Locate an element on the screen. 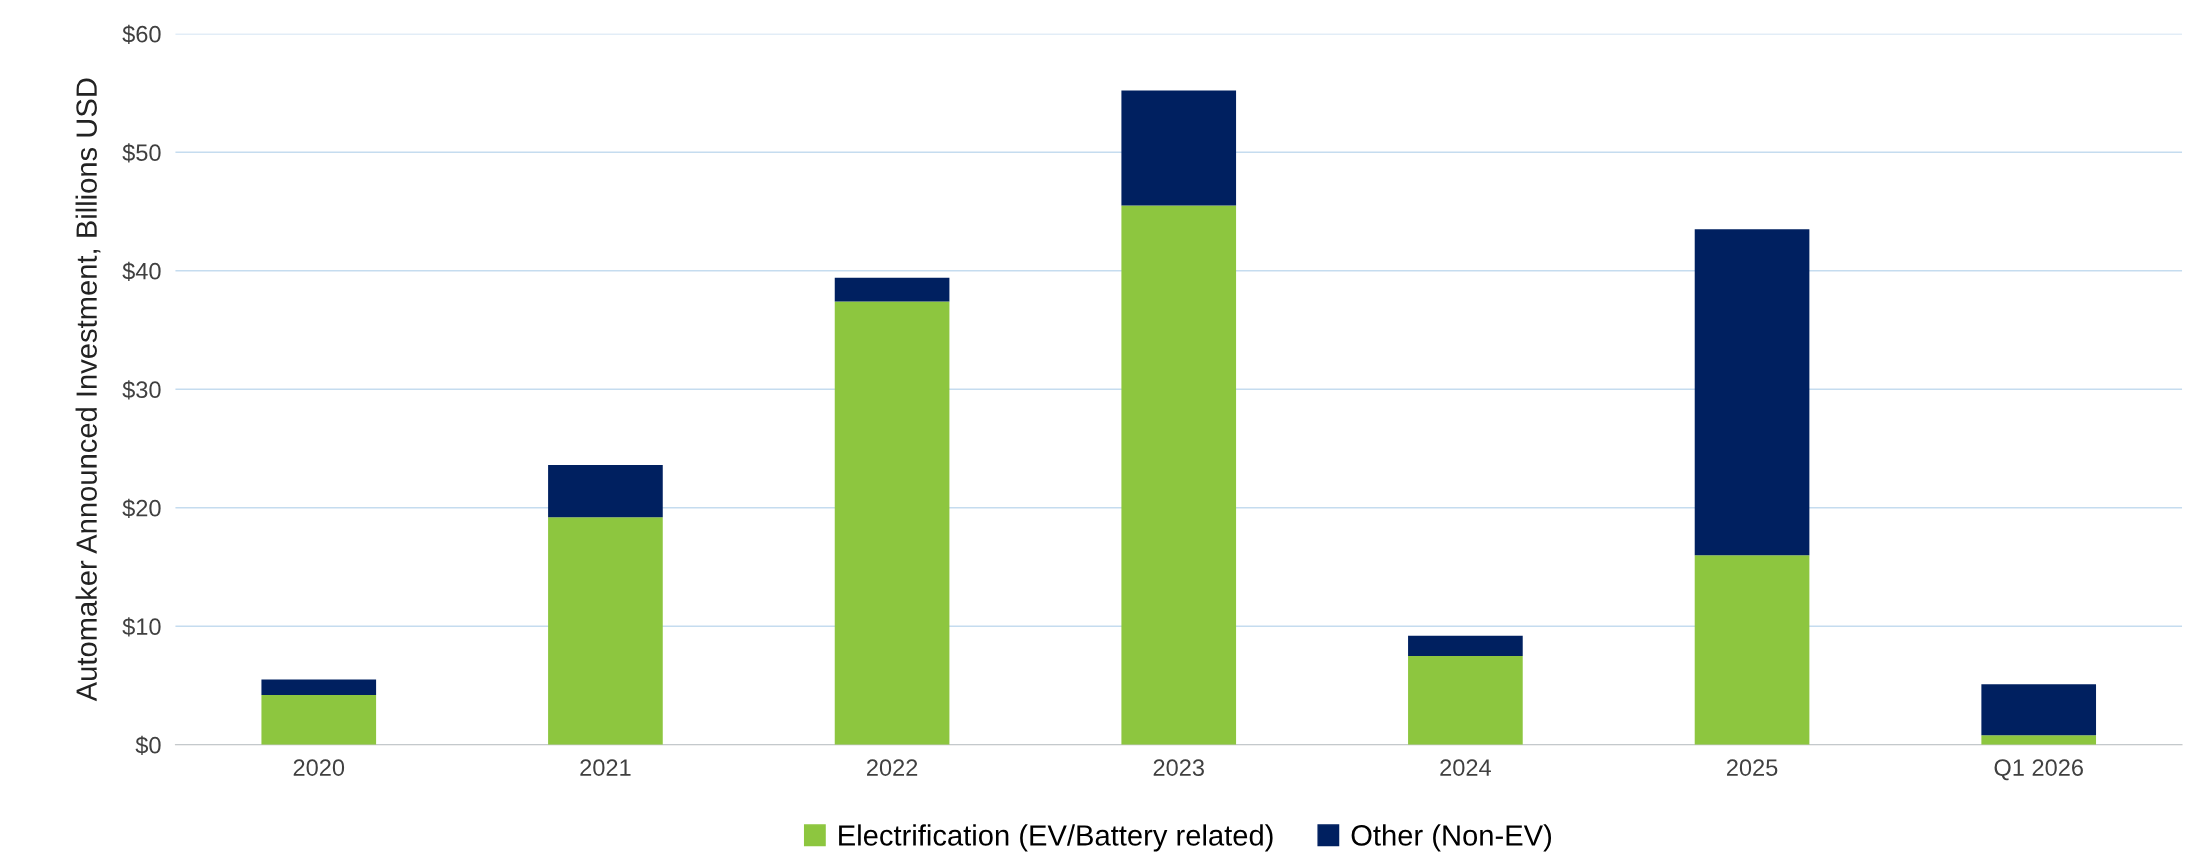 This screenshot has width=2193, height=865. y-tick-label: $50 is located at coordinates (141, 153).